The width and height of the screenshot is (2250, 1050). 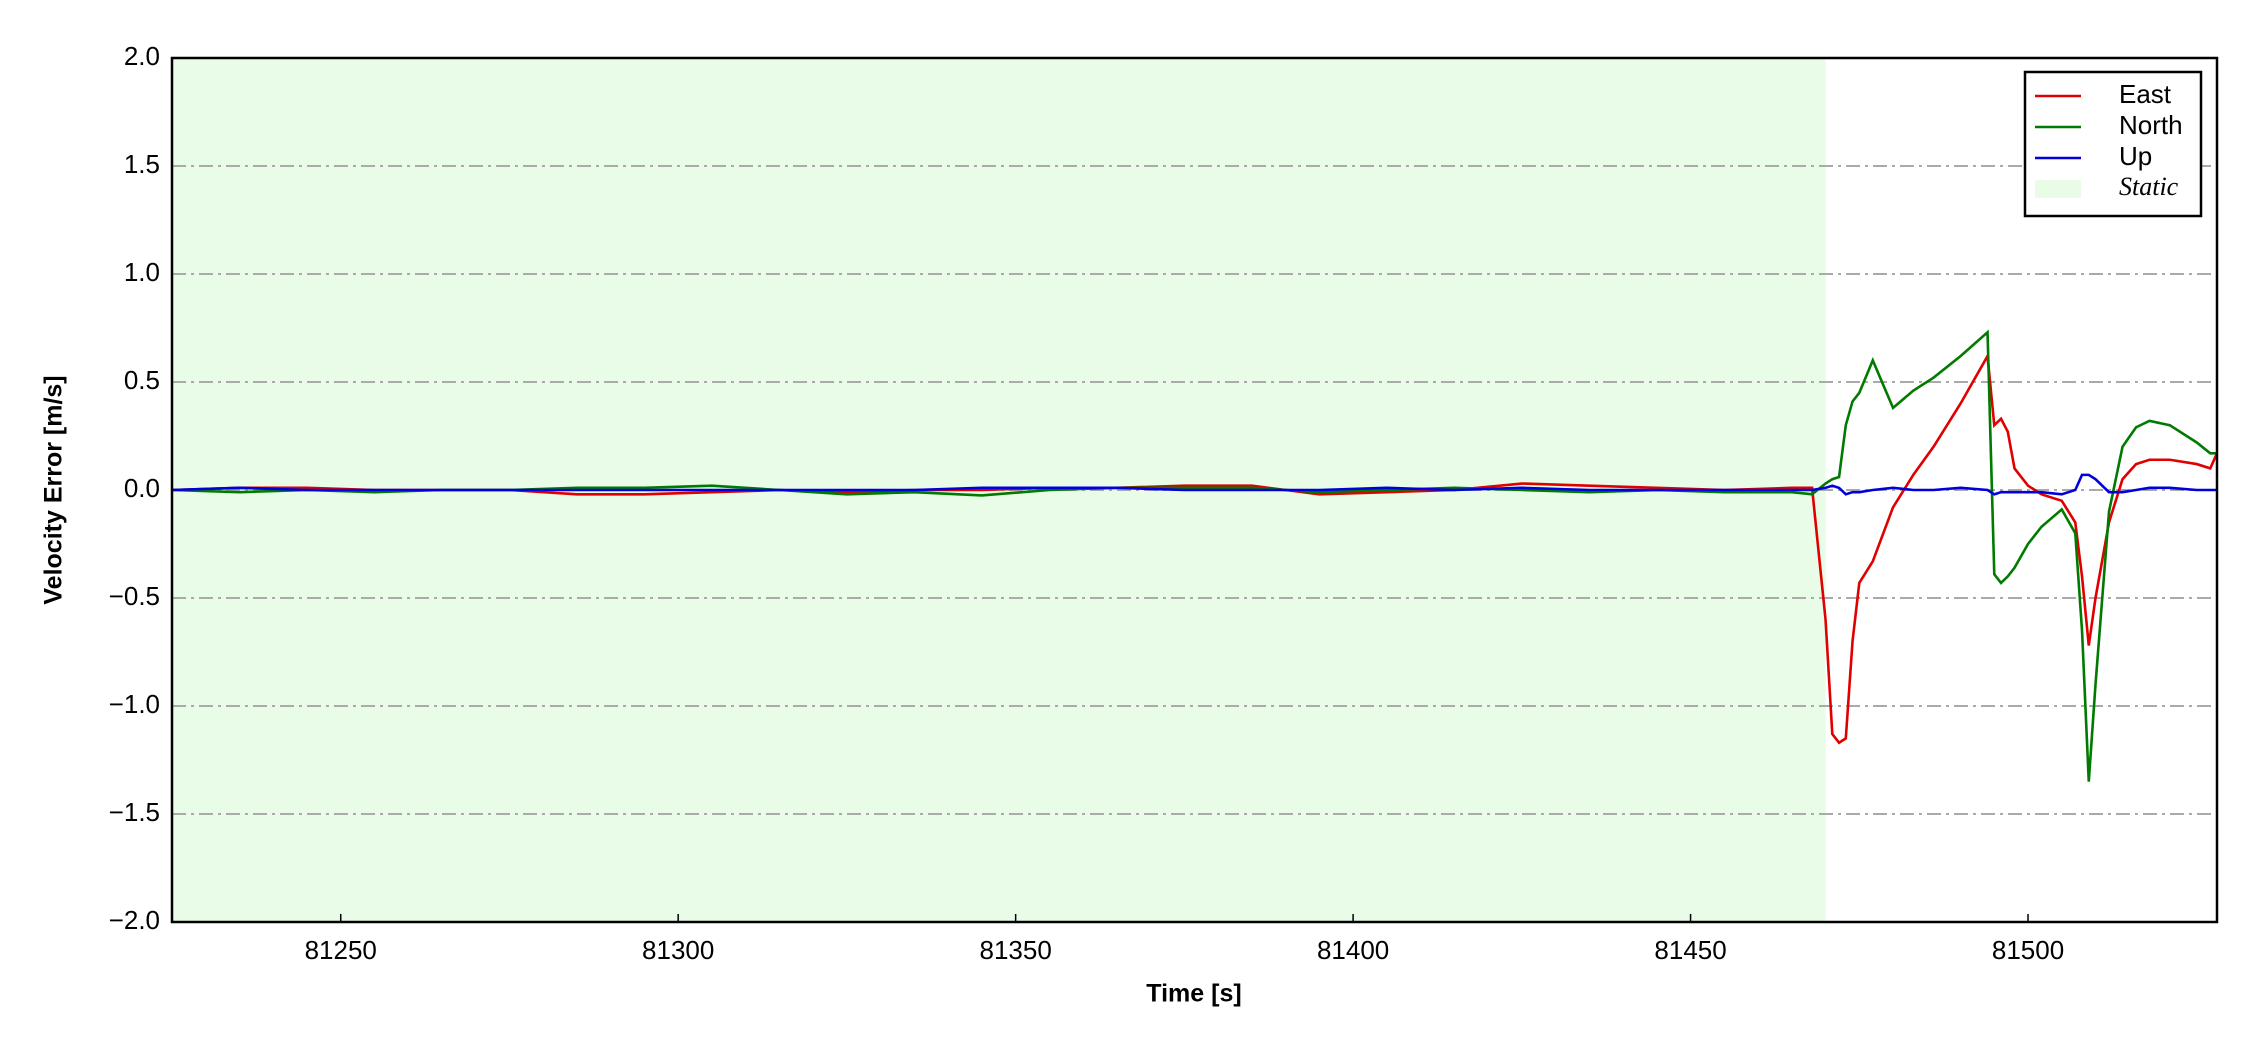 I want to click on y-tick-label: −1.0, so click(x=134, y=704).